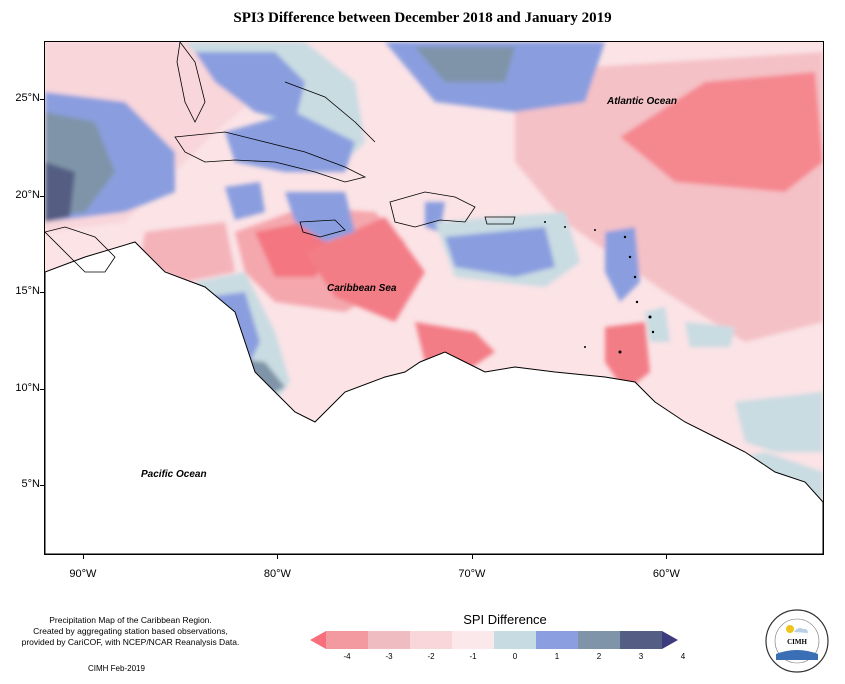 The image size is (845, 684). What do you see at coordinates (174, 474) in the screenshot?
I see `pacific-ocean-label: Pacific Ocean` at bounding box center [174, 474].